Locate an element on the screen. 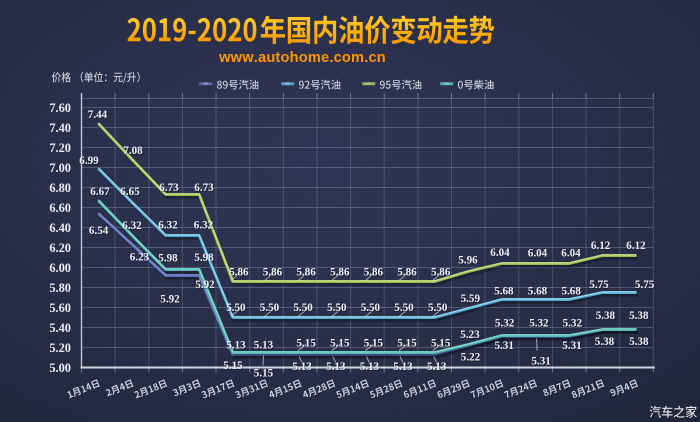  svg-text: 6.40 is located at coordinates (60, 228).